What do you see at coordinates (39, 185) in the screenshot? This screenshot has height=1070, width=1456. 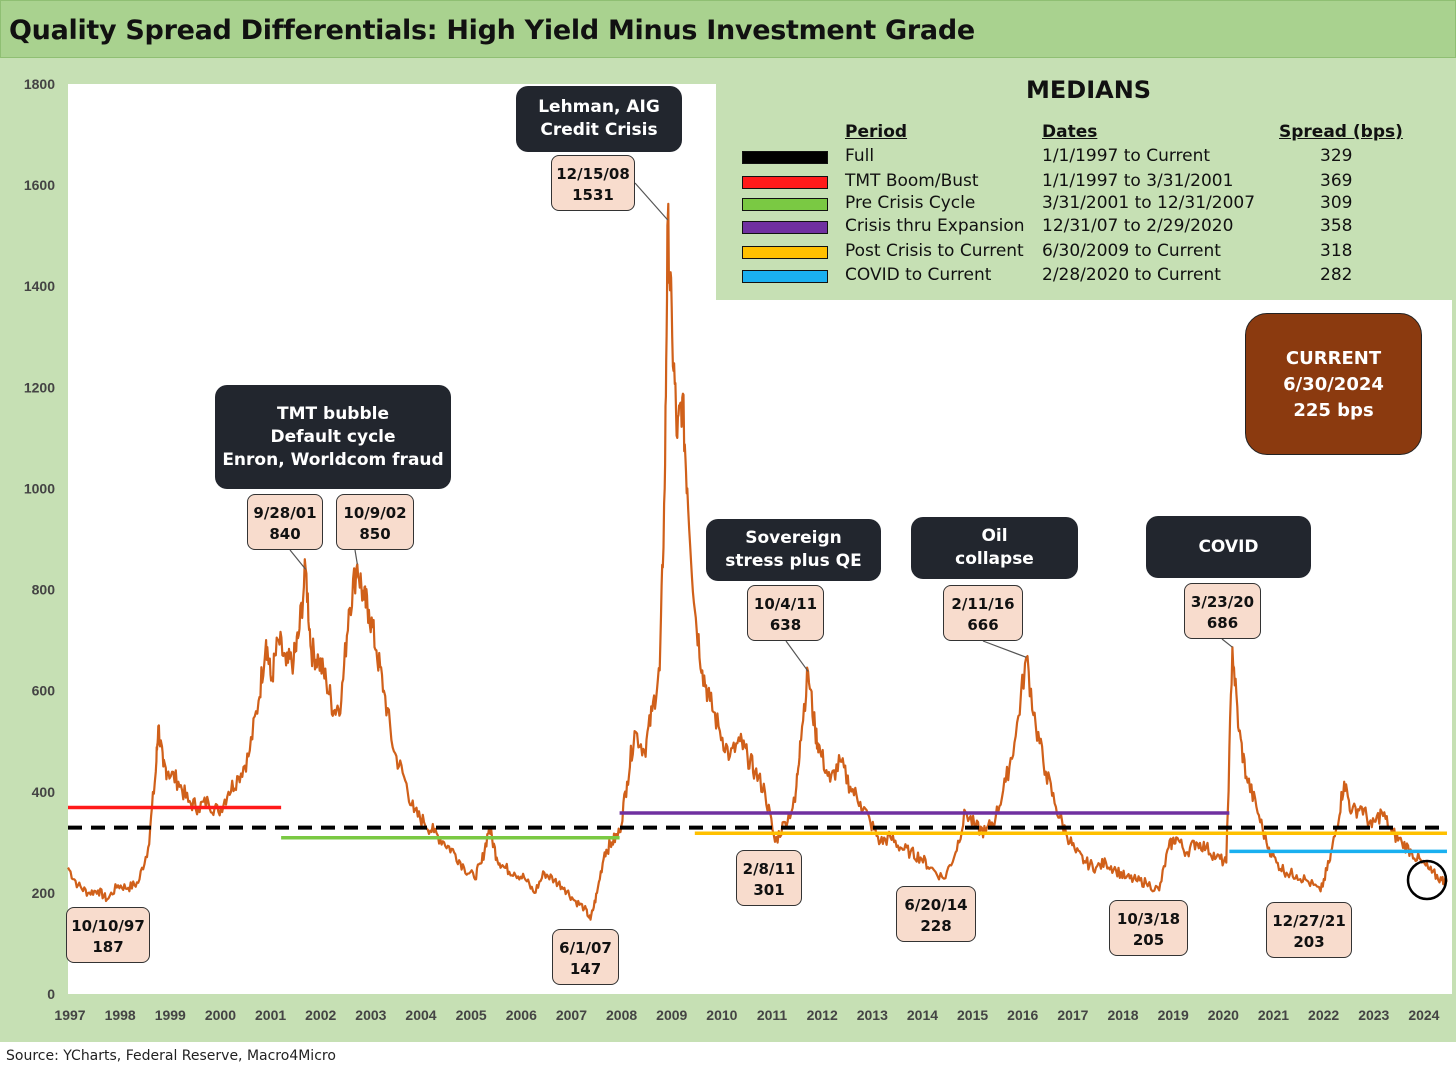 I see `y-tick-label: 1600` at bounding box center [39, 185].